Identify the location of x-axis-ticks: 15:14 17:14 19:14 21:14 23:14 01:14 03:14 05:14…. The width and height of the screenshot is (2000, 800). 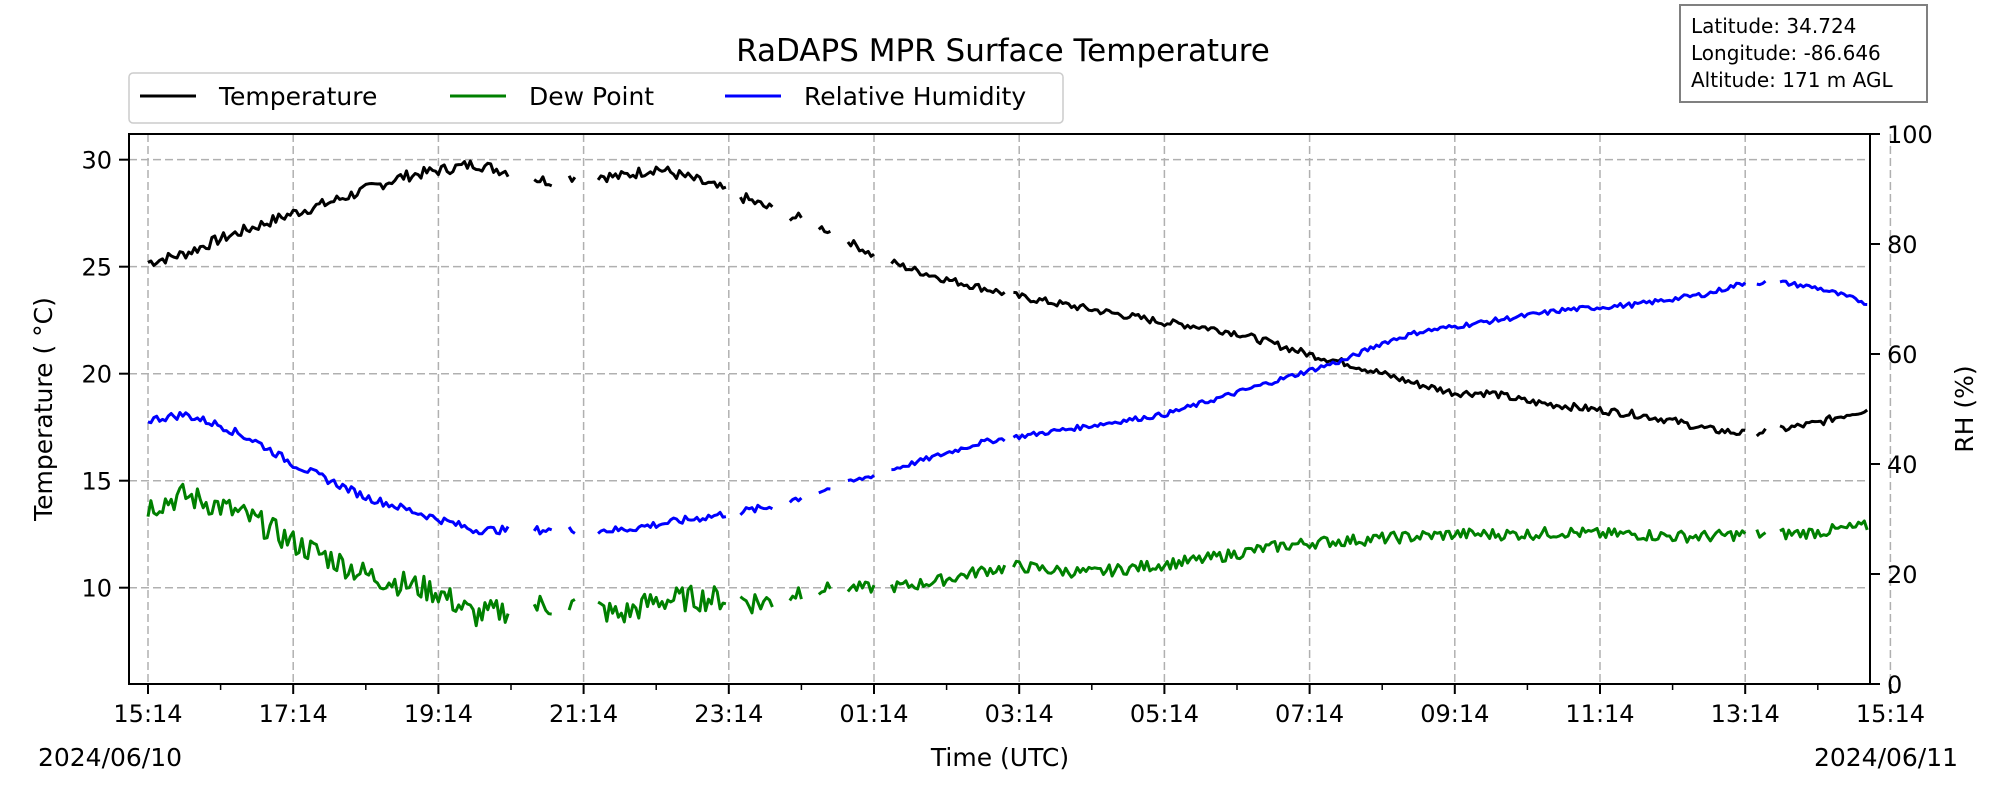
(1019, 706).